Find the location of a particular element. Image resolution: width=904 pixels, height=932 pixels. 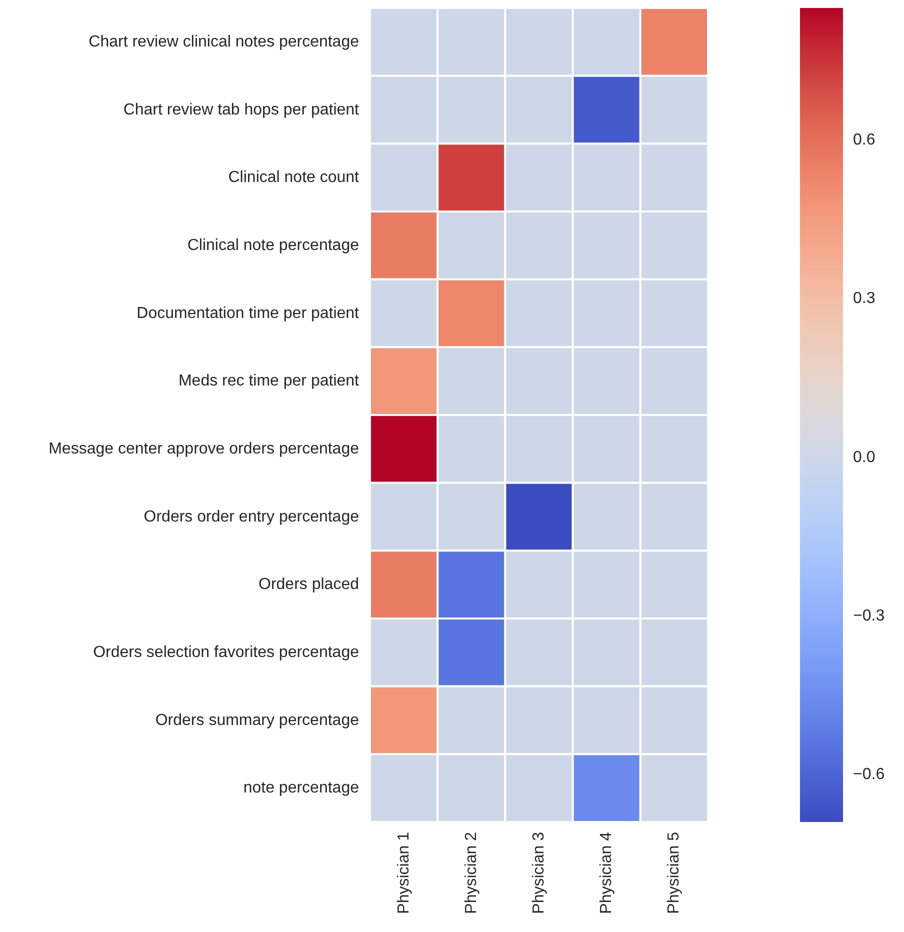

x-tick-label: Physician 4 is located at coordinates (607, 873).